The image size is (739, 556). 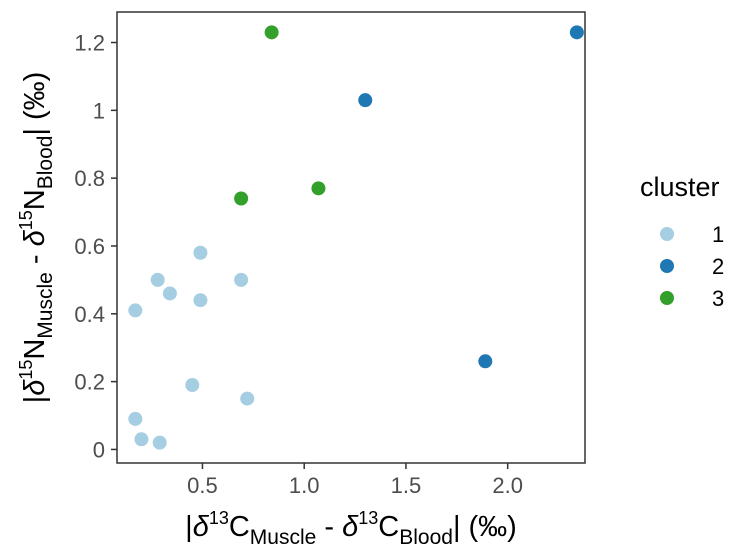 I want to click on y-axis-title-group: |δ15NMuscle - δ15NBlood| (‰), so click(x=36, y=238).